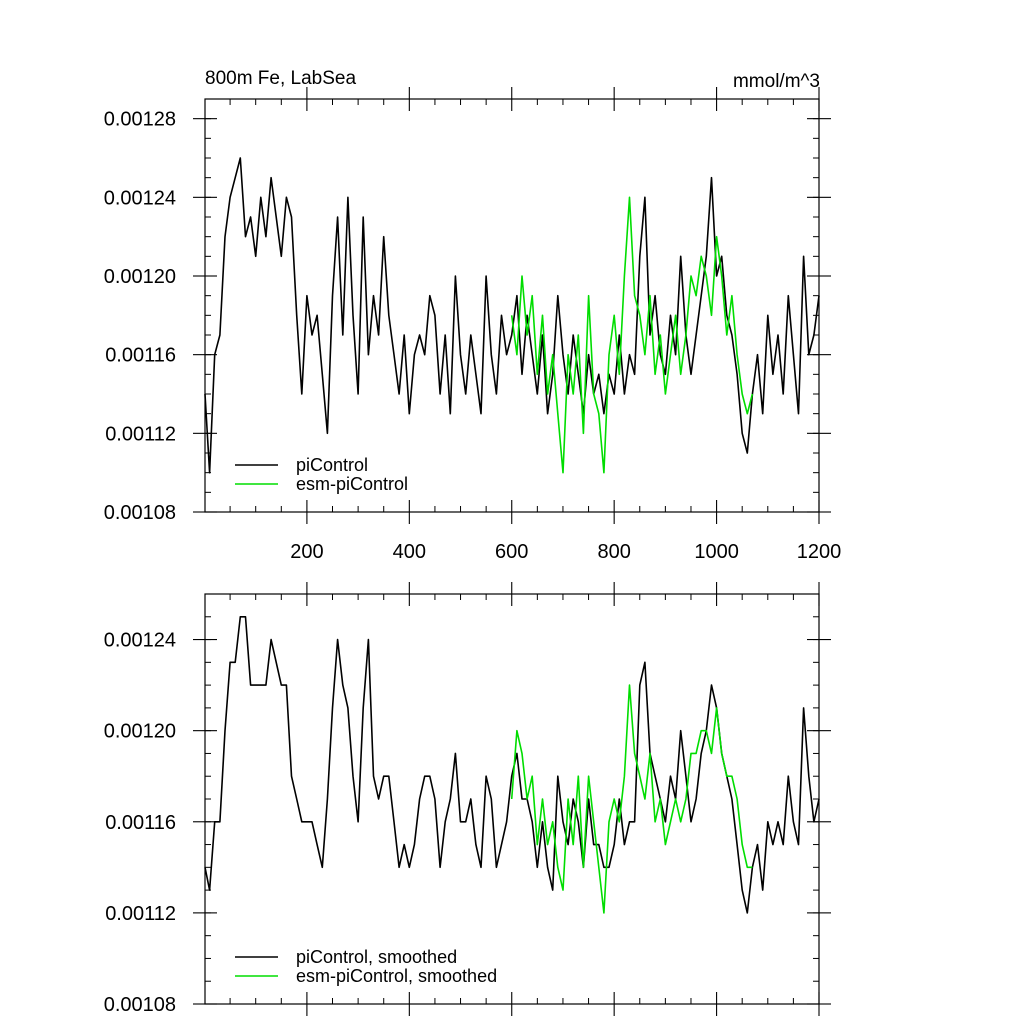 This screenshot has height=1024, width=1024. Describe the element at coordinates (396, 976) in the screenshot. I see `legend-label: esm-piControl, smoothed` at that location.